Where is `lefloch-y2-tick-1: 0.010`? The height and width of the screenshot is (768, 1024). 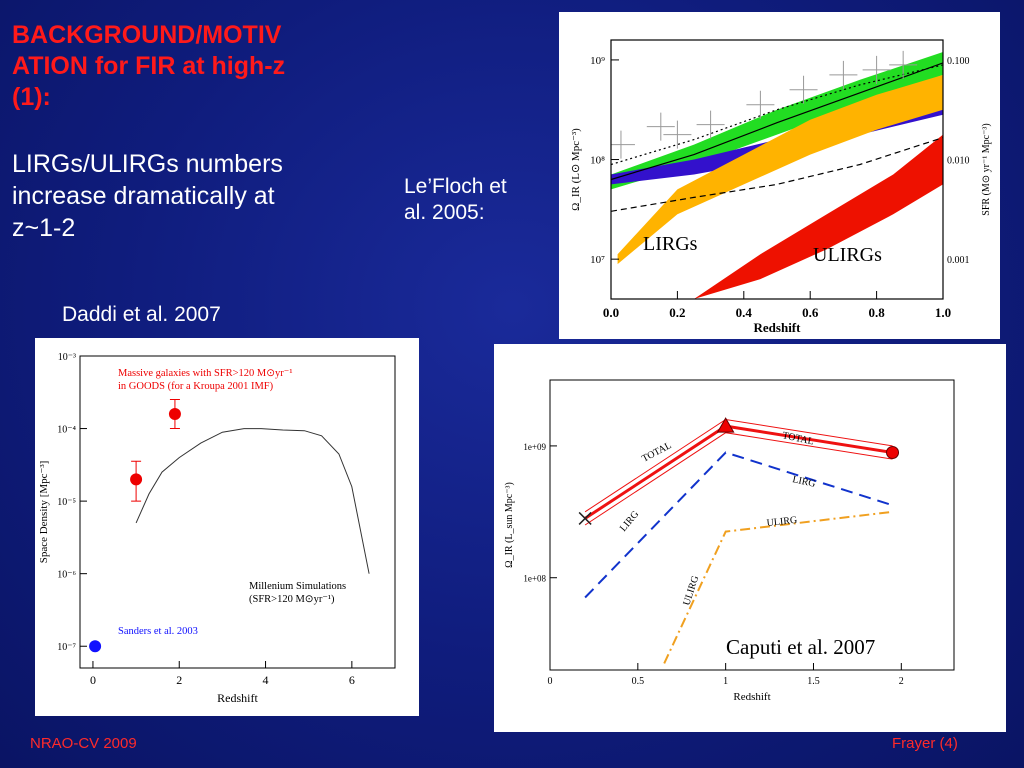 lefloch-y2-tick-1: 0.010 is located at coordinates (958, 161).